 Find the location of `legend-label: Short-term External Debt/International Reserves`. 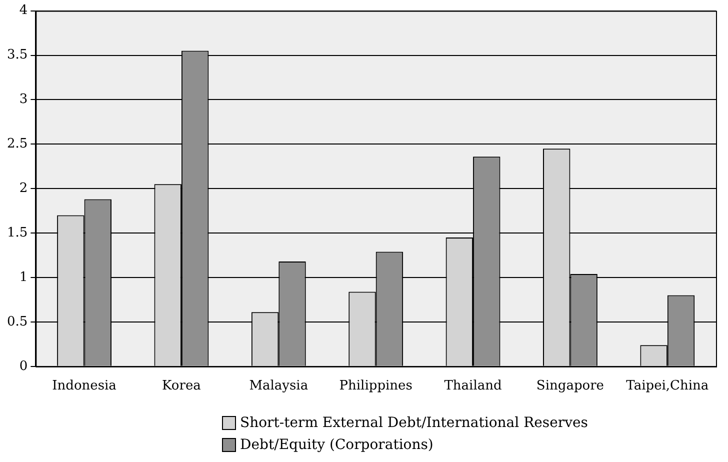

legend-label: Short-term External Debt/International Reserves is located at coordinates (414, 423).